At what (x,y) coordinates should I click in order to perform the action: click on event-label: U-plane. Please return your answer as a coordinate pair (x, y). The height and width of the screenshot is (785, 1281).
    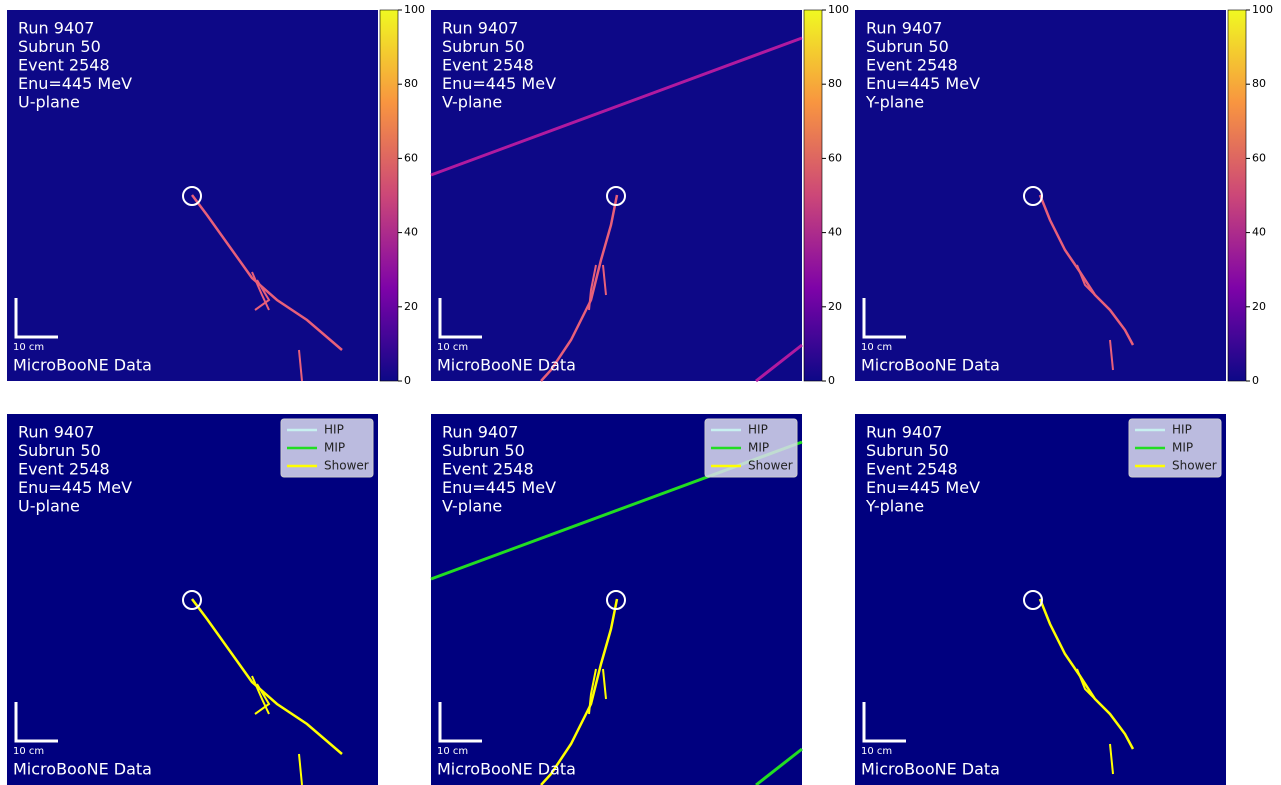
    Looking at the image, I should click on (49, 102).